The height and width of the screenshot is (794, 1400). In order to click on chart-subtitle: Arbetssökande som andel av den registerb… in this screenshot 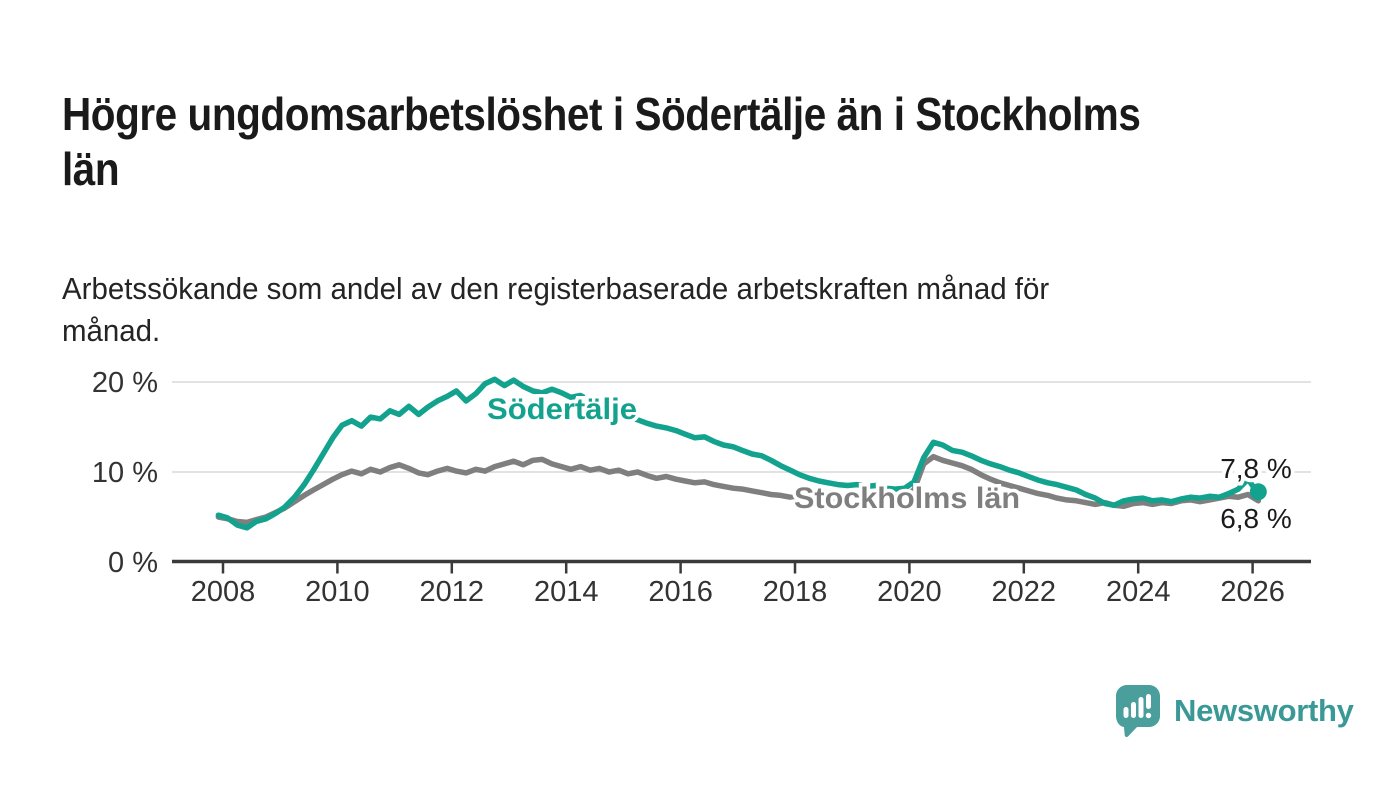, I will do `click(555, 310)`.